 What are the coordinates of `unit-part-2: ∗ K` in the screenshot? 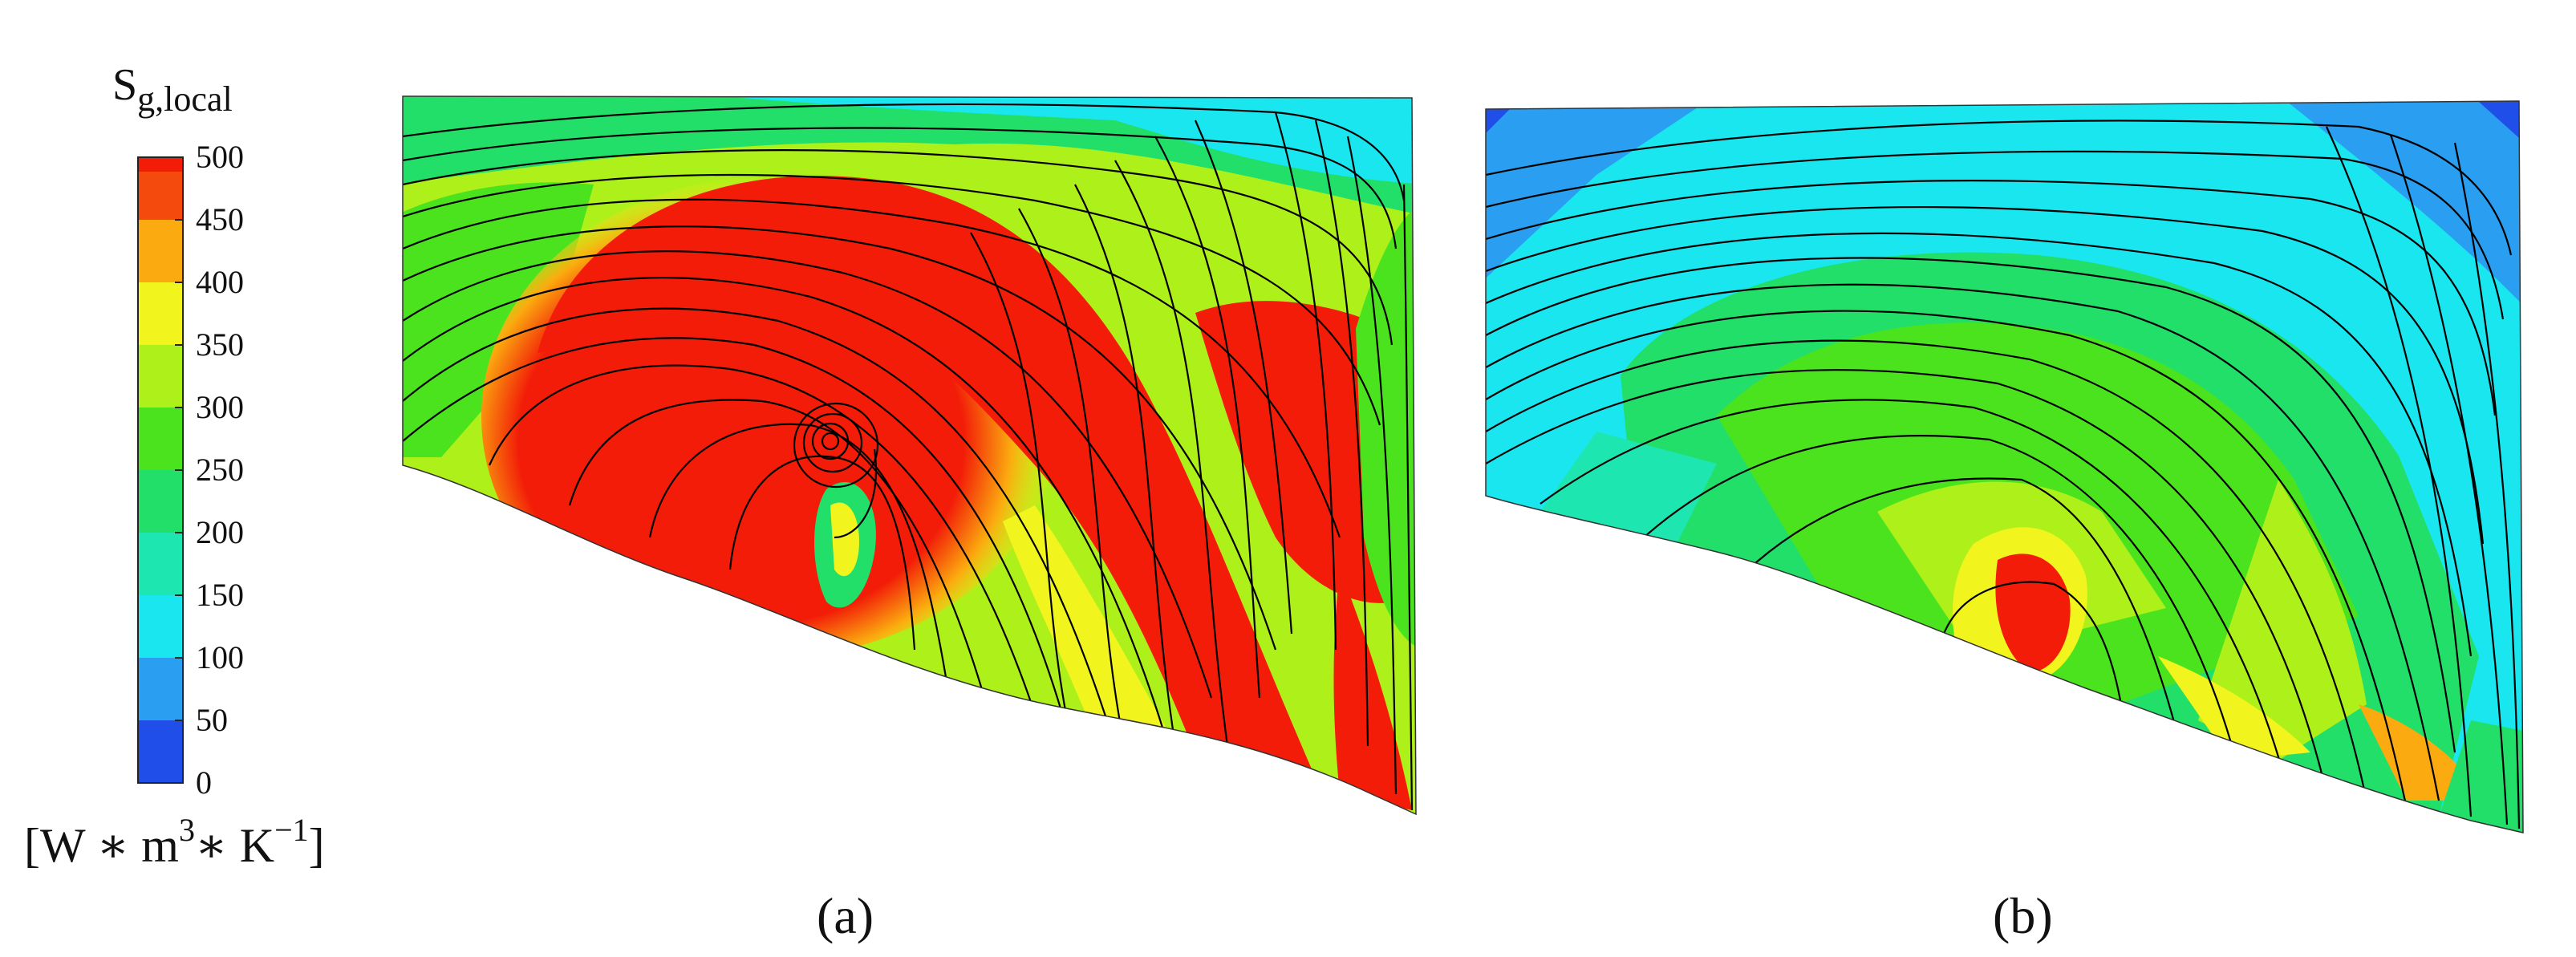 It's located at (234, 845).